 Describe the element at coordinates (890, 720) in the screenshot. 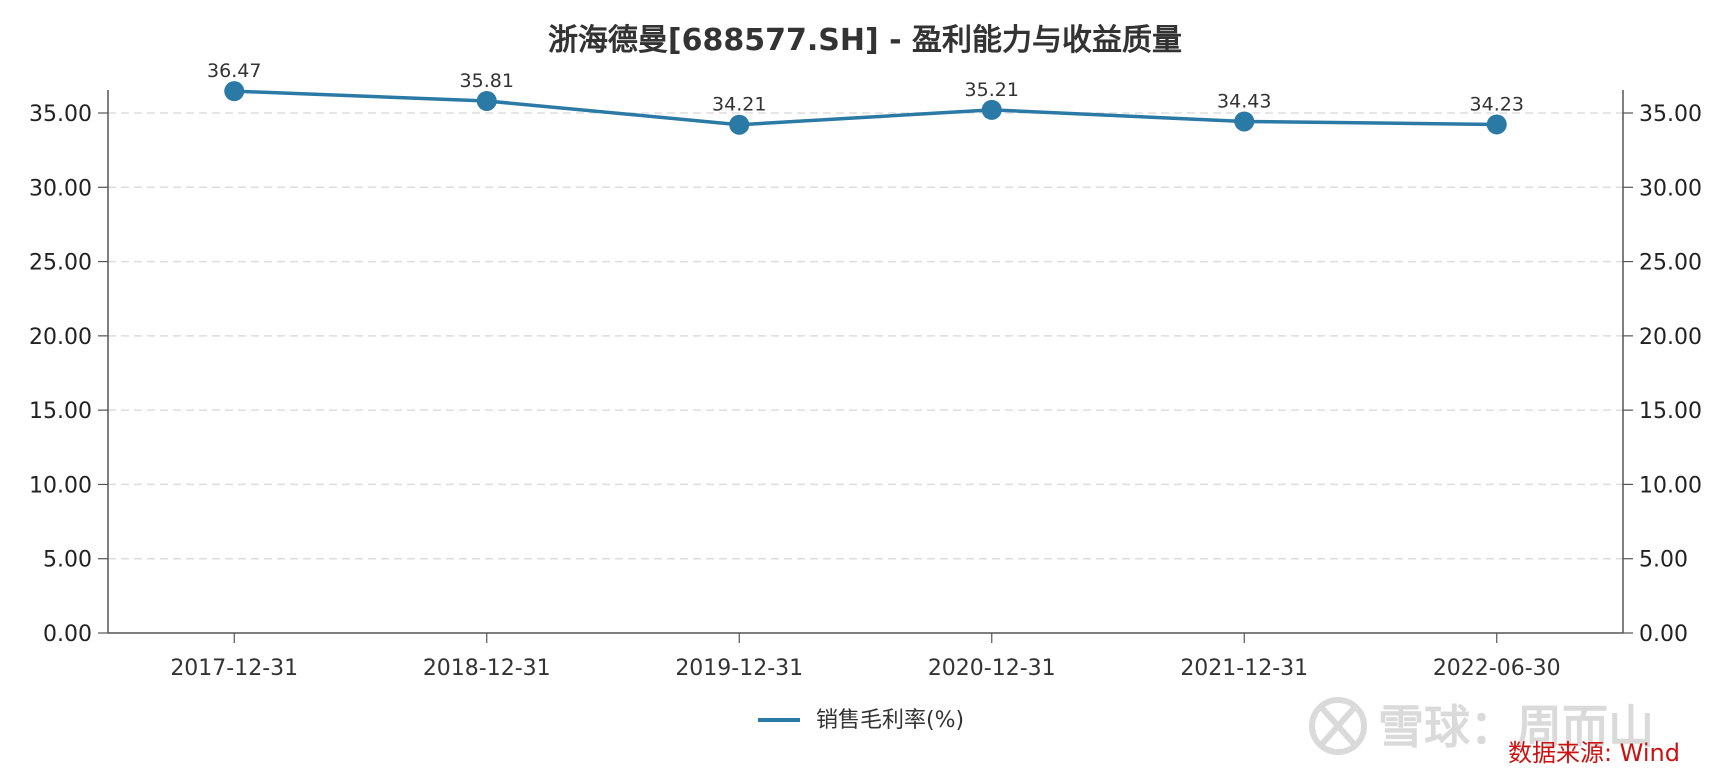

I see `legend-label: 销售毛利率(%)` at that location.